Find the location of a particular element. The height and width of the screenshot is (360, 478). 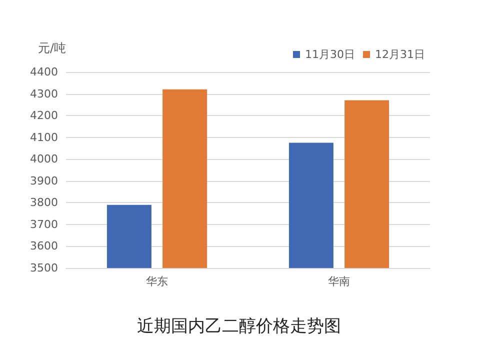

text: 近期国内乙二醇价格走势图 is located at coordinates (239, 326).